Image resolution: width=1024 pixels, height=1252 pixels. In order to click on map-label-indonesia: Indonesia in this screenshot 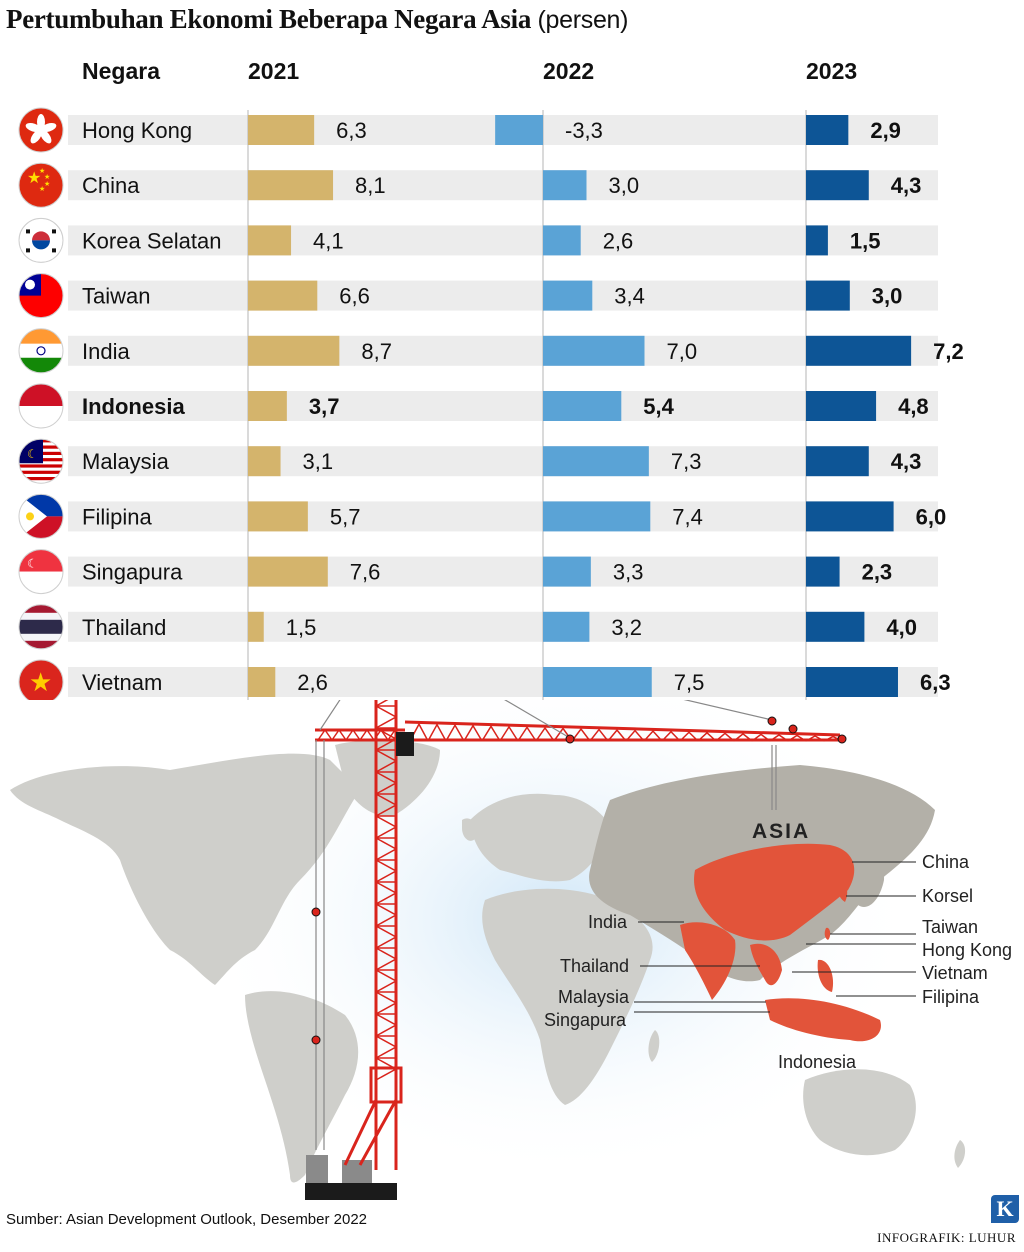, I will do `click(817, 1062)`.